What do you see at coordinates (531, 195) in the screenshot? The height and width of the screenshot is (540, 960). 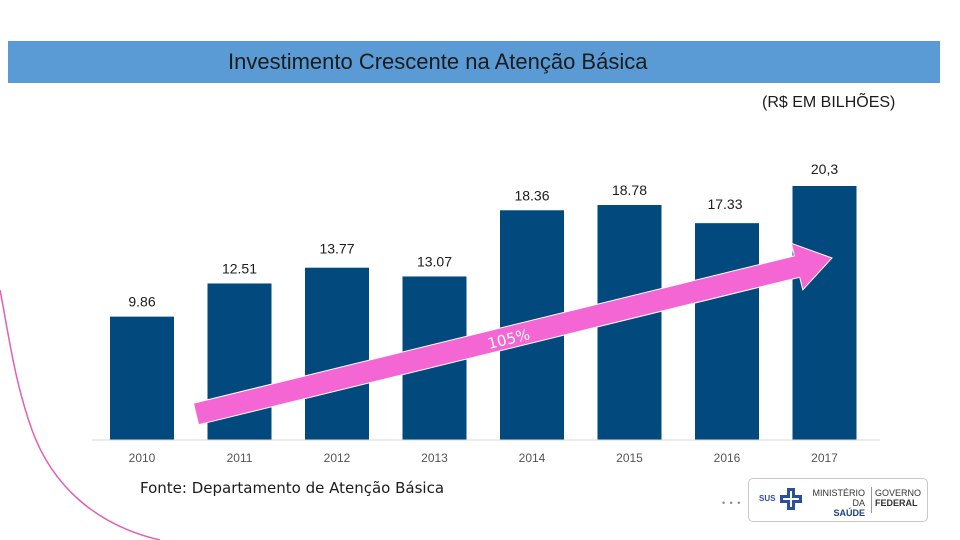 I see `value-label: 18.36` at bounding box center [531, 195].